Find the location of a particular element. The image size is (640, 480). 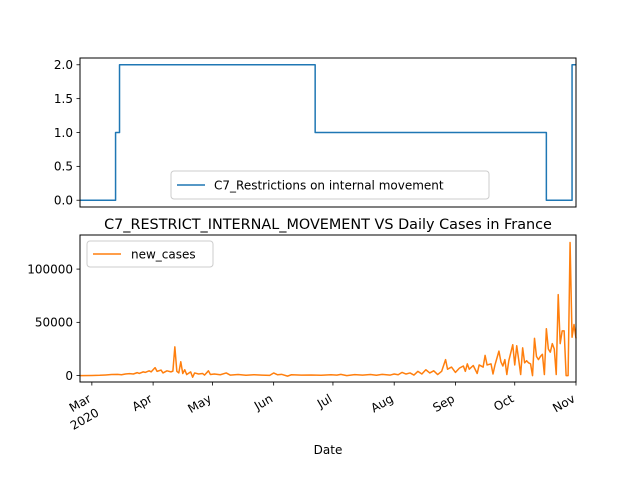

cases-legend-label: new_cases is located at coordinates (163, 255).